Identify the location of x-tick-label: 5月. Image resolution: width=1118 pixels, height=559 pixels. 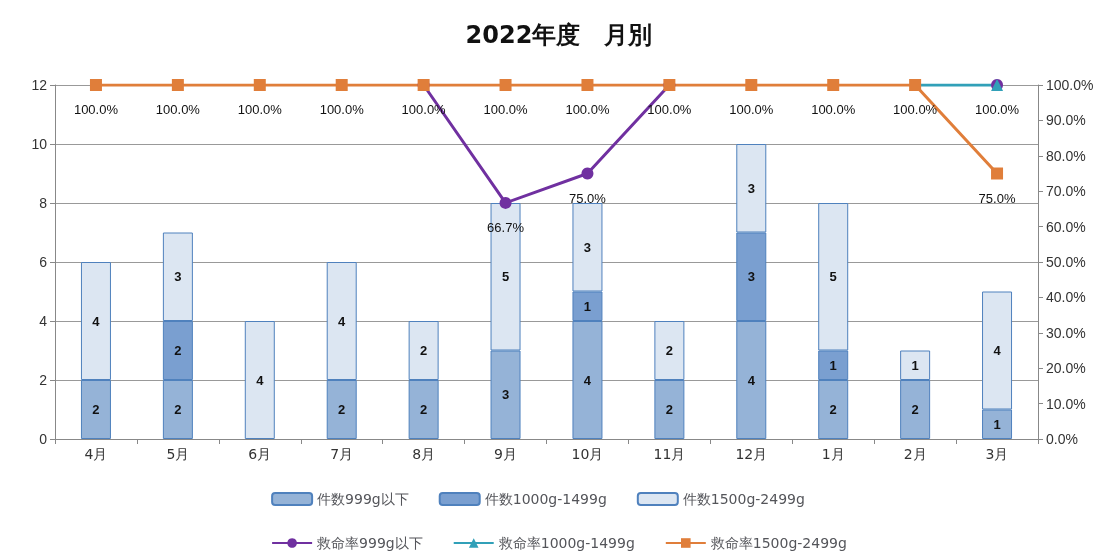
(178, 454).